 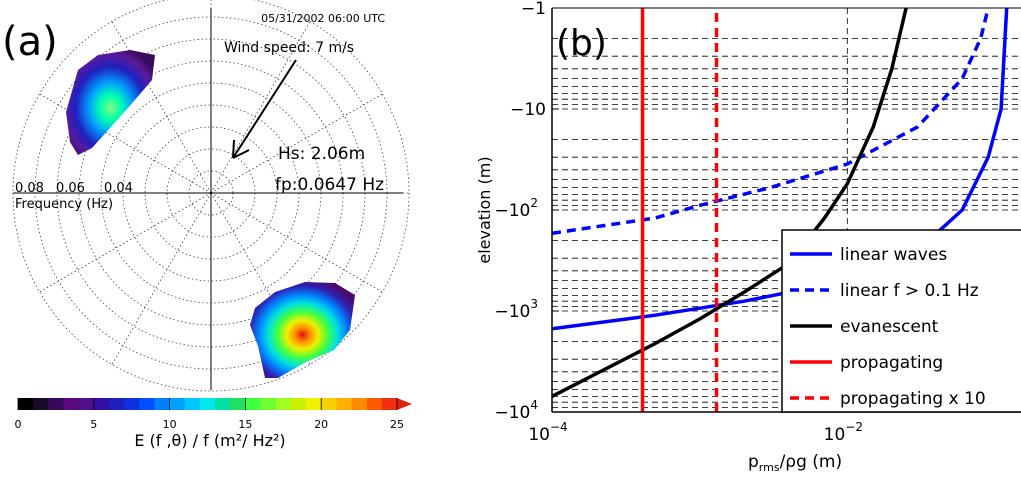 I want to click on colorbar-label: E (f ,θ) / f (m²/ Hz²), so click(x=209, y=440).